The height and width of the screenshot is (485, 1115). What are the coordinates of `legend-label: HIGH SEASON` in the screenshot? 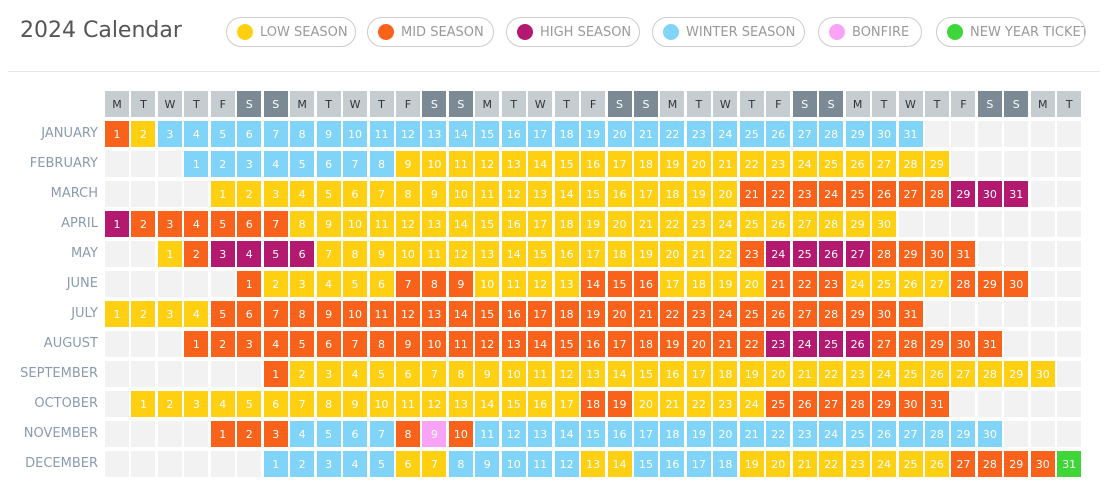 It's located at (586, 32).